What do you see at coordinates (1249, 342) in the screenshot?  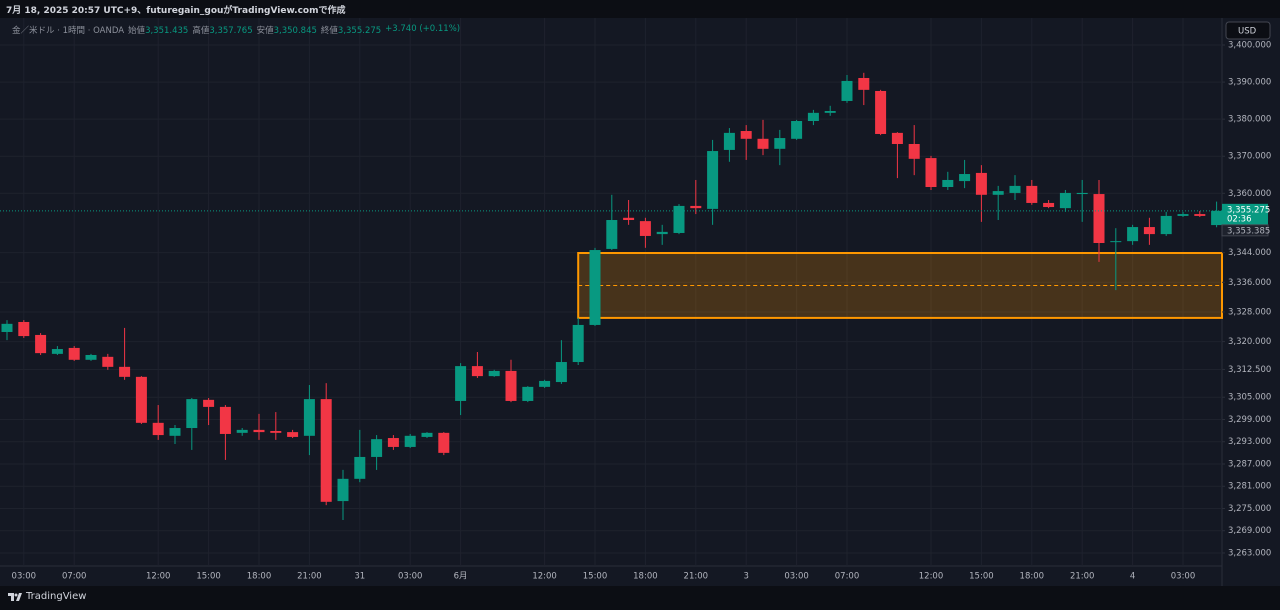 I see `y-tick-label: 3,320.000` at bounding box center [1249, 342].